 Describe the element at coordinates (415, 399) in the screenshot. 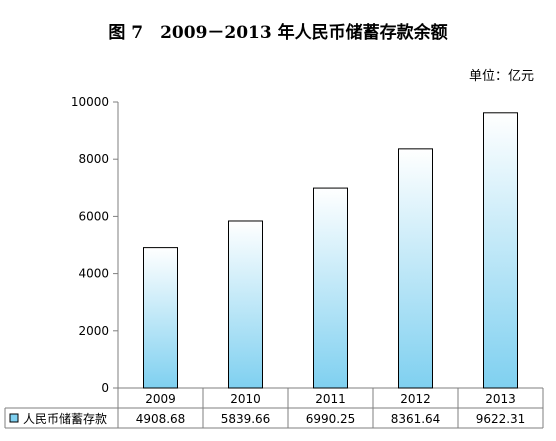

I see `x-tick-label: 2012` at that location.